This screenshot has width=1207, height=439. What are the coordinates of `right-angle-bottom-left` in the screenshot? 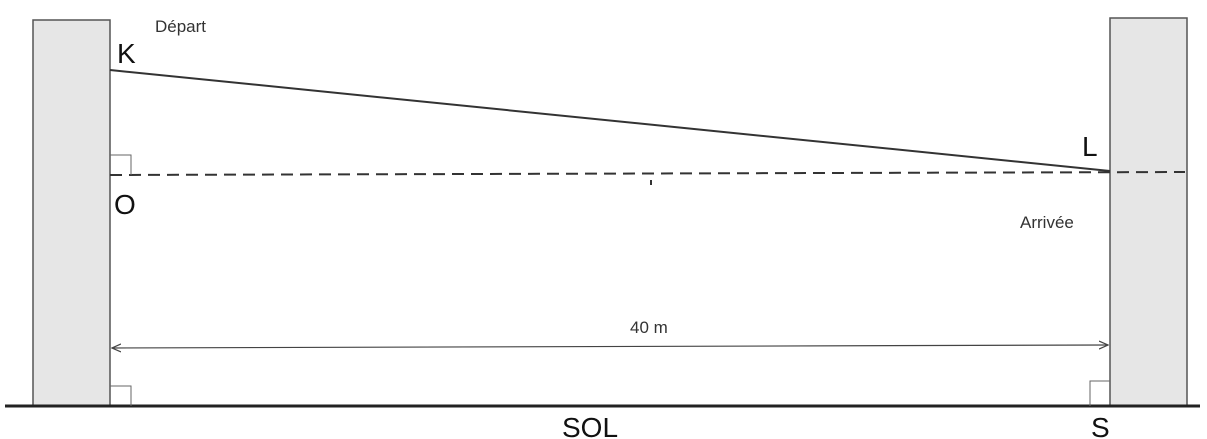 It's located at (120, 396).